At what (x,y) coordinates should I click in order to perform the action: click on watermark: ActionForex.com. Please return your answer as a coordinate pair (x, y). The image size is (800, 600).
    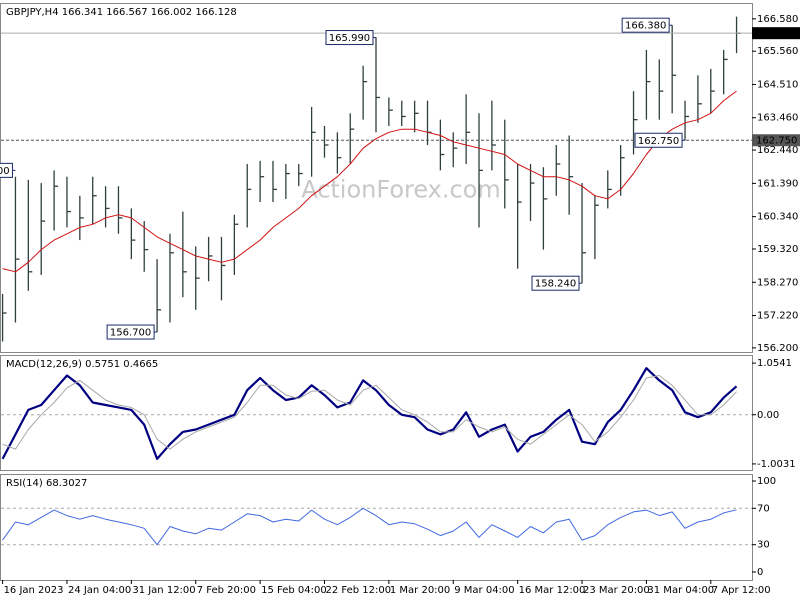
    Looking at the image, I should click on (401, 190).